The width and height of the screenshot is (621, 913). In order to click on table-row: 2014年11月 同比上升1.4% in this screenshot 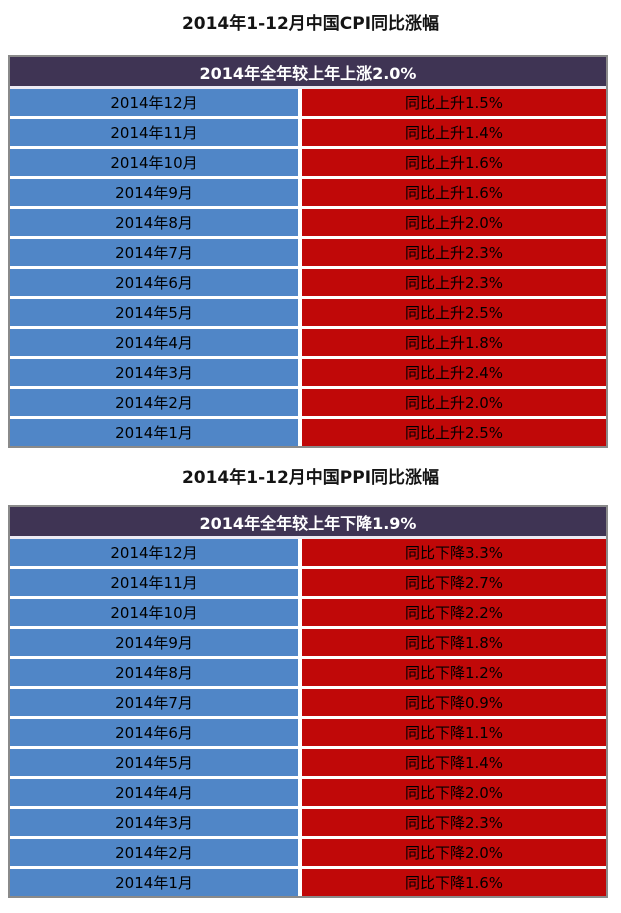, I will do `click(308, 132)`.